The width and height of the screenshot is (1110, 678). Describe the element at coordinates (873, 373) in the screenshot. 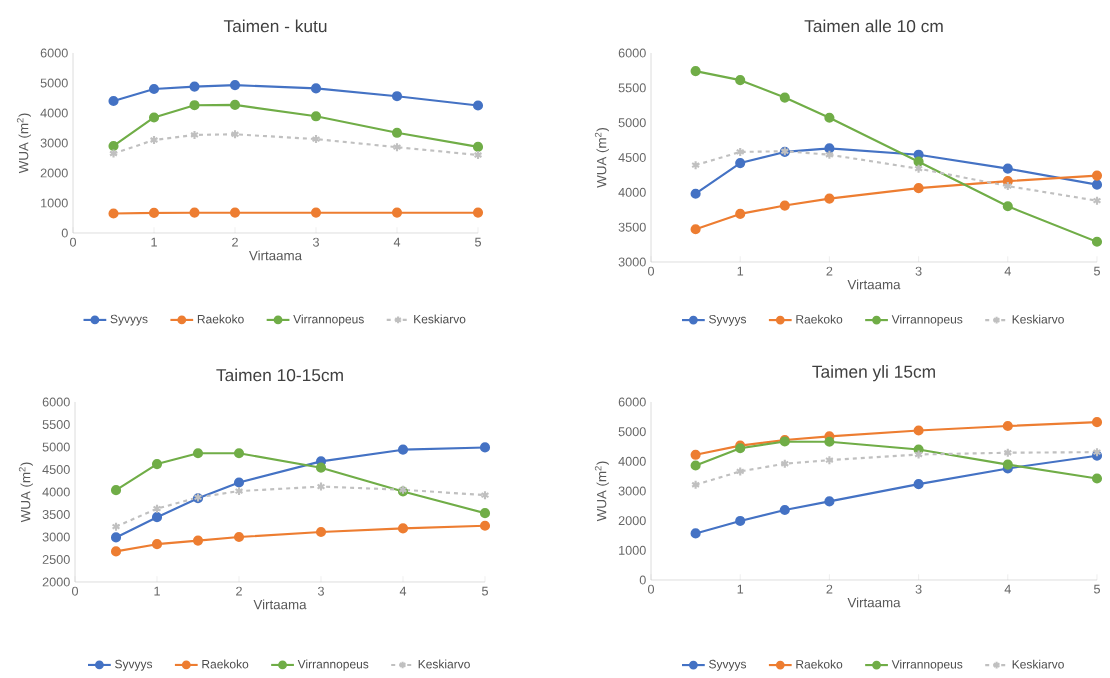

I see `chart-title: Taimen yli 15cm` at that location.